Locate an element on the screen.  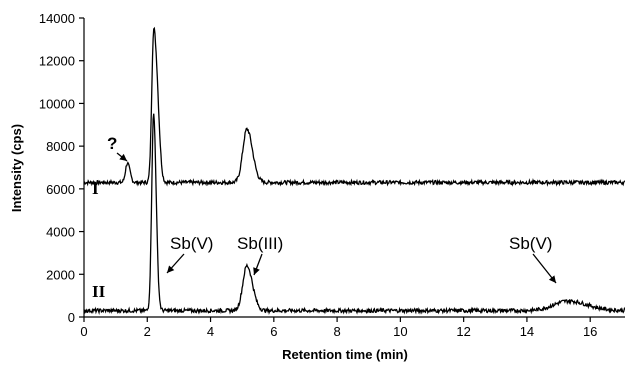
x-tick-label: 10 is located at coordinates (400, 331).